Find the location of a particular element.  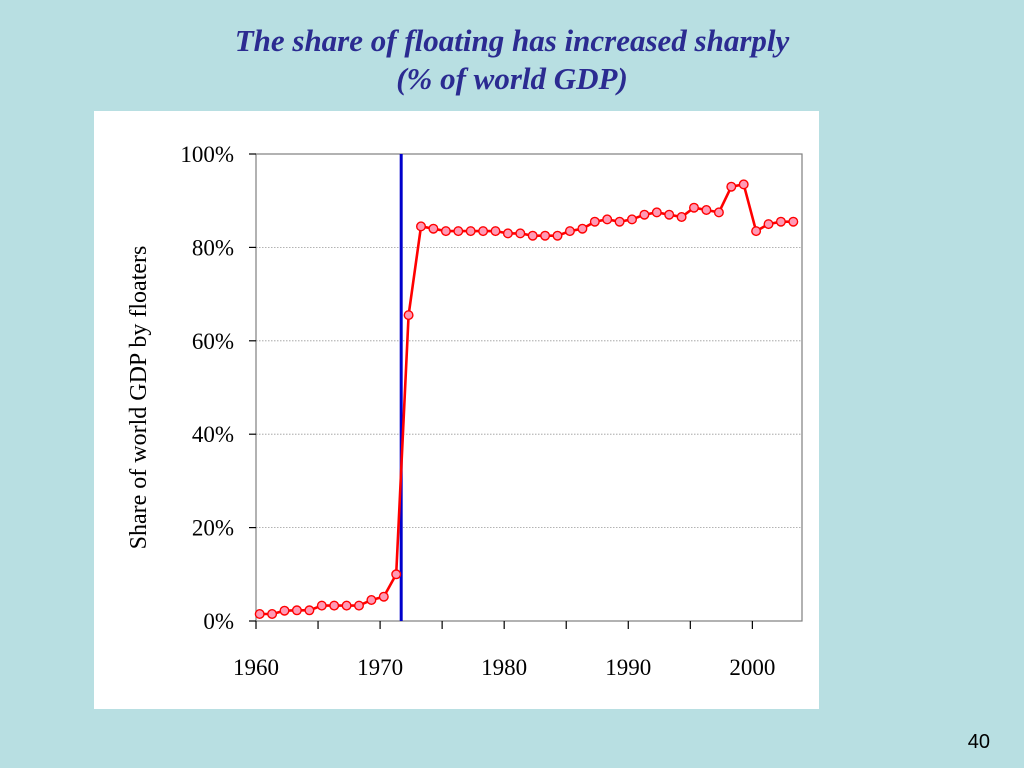

x-tick-label: 2000 is located at coordinates (752, 667).